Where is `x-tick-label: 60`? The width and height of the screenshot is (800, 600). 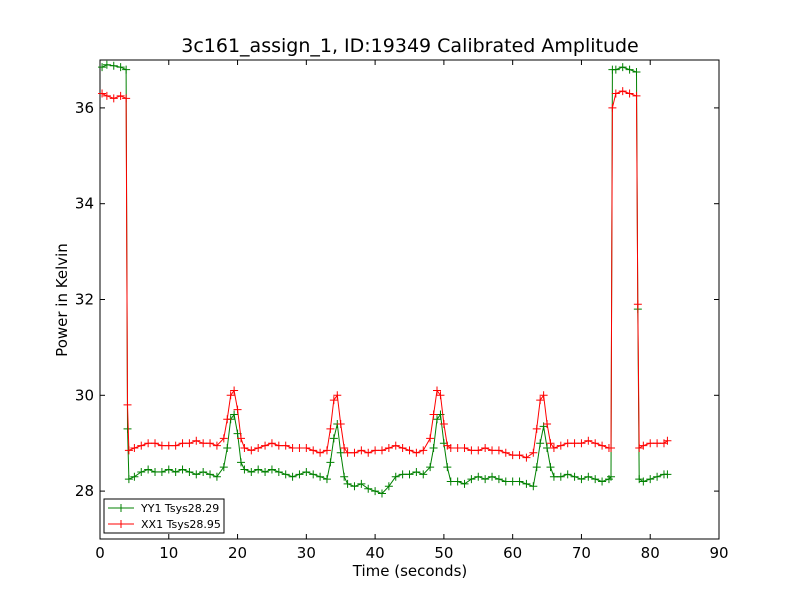
x-tick-label: 60 is located at coordinates (512, 553).